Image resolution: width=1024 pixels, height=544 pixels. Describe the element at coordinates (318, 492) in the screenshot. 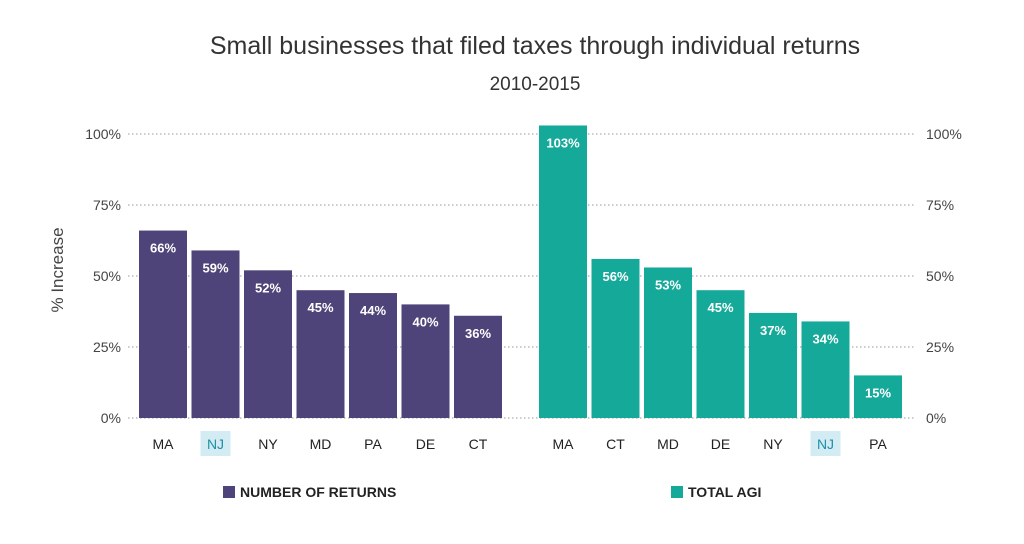

I see `legend-label: NUMBER OF RETURNS` at that location.